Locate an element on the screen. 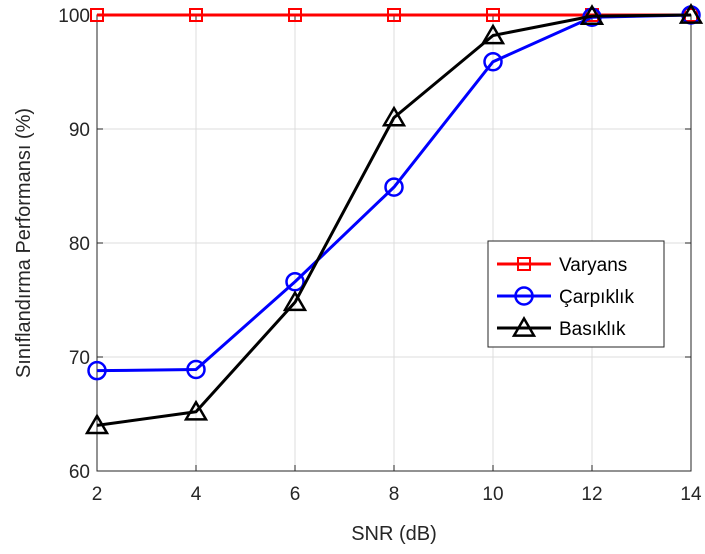 This screenshot has width=705, height=554. y-tick-label: 60 is located at coordinates (79, 472).